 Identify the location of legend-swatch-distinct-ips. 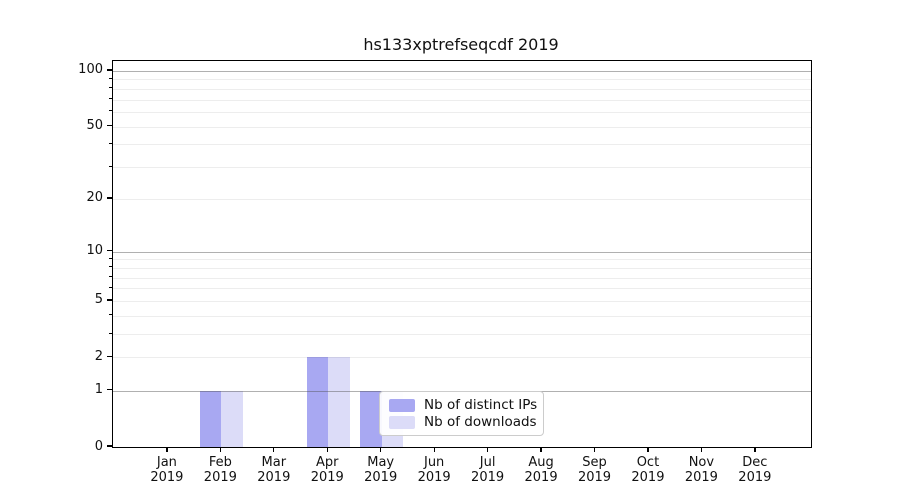
(402, 405).